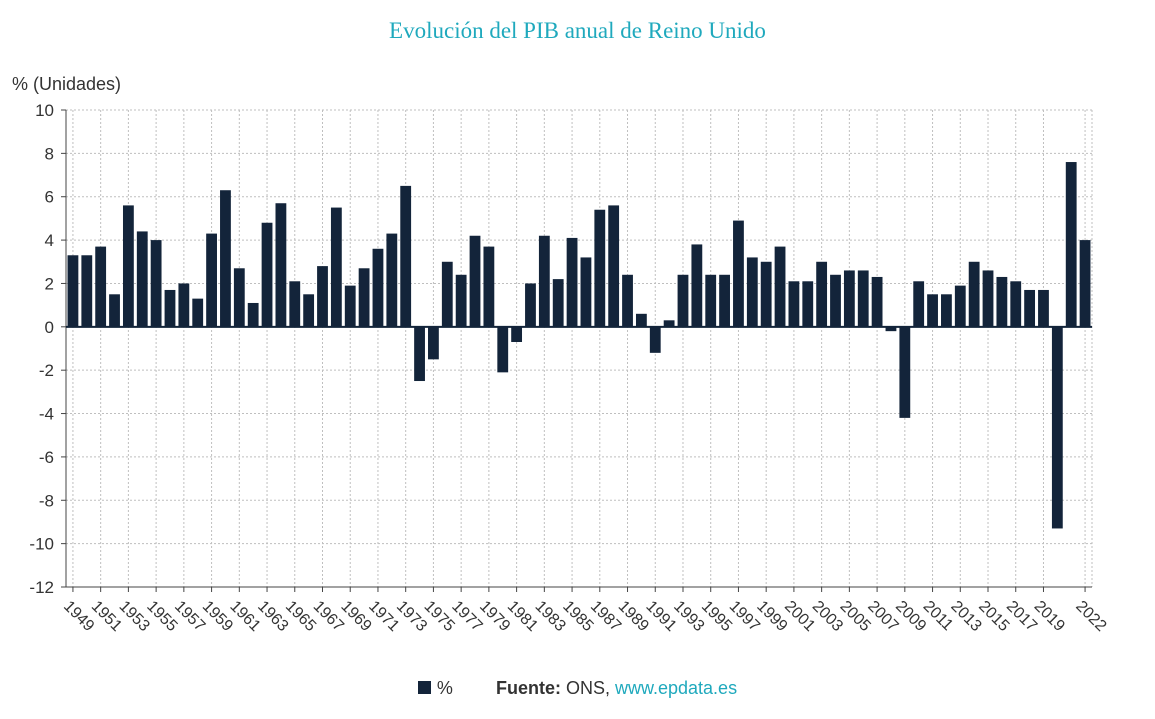 The height and width of the screenshot is (719, 1155). Describe the element at coordinates (494, 616) in the screenshot. I see `x-tick-label: 1979` at that location.